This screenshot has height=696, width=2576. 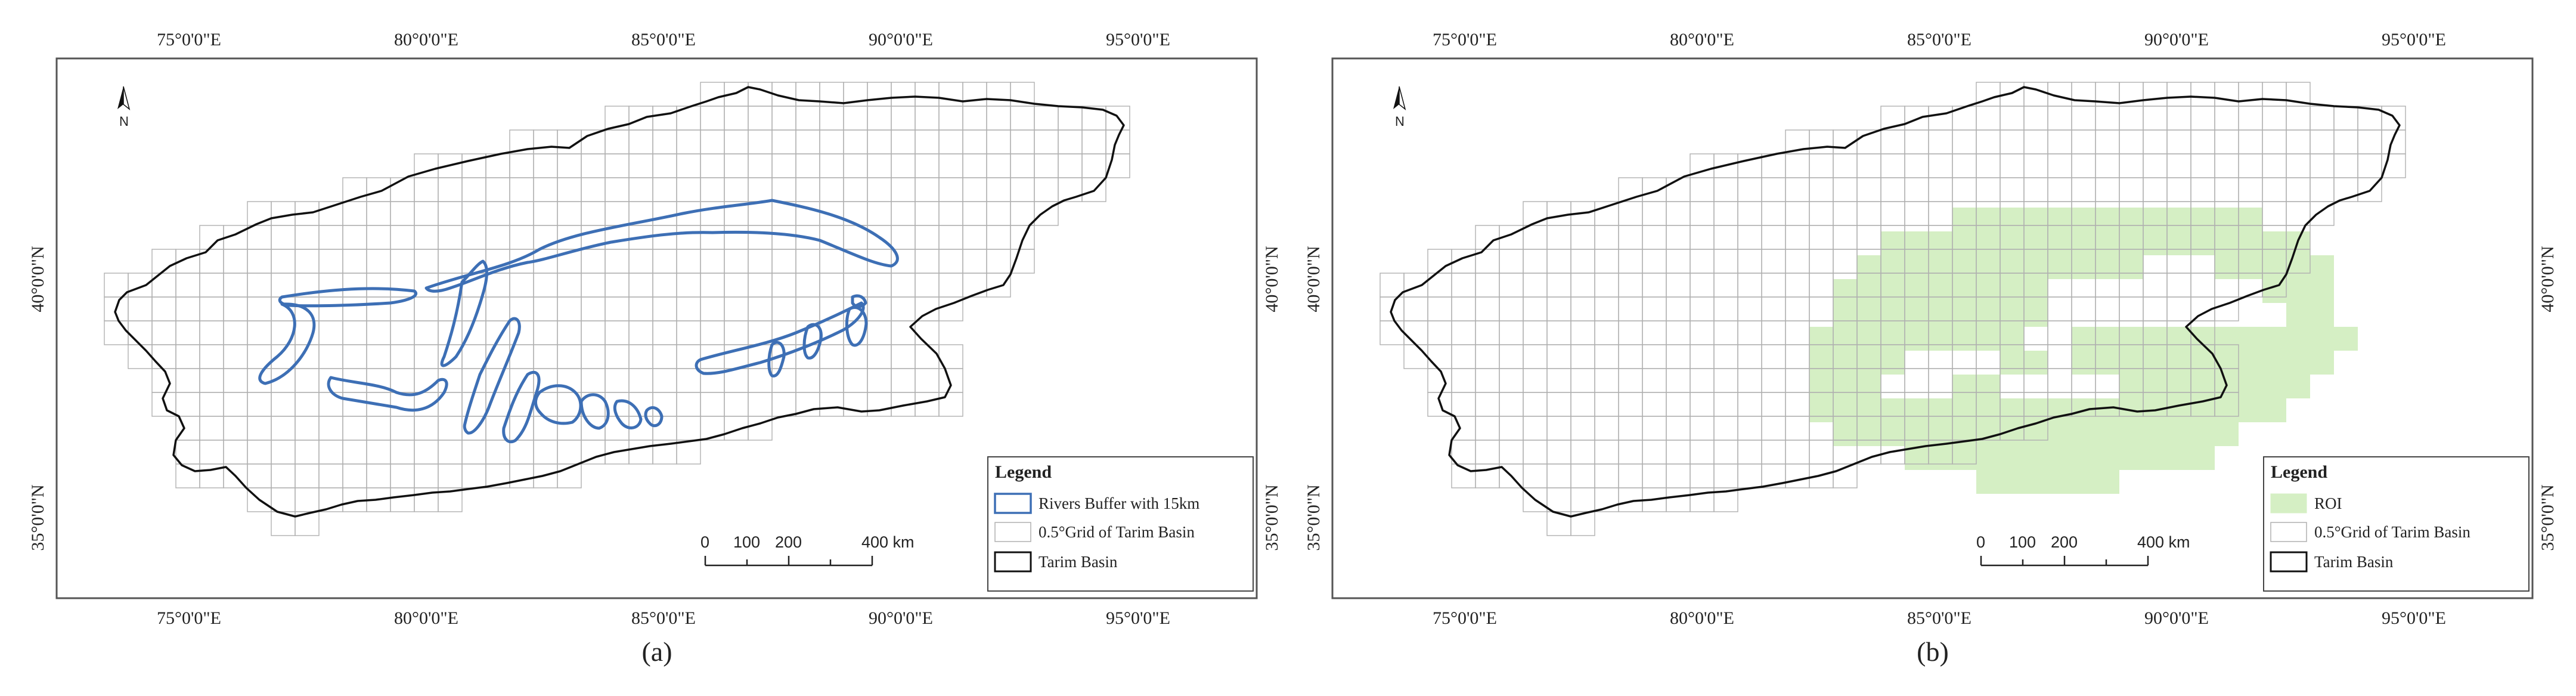 I want to click on lat-label: 40°0'0"N, so click(x=2548, y=279).